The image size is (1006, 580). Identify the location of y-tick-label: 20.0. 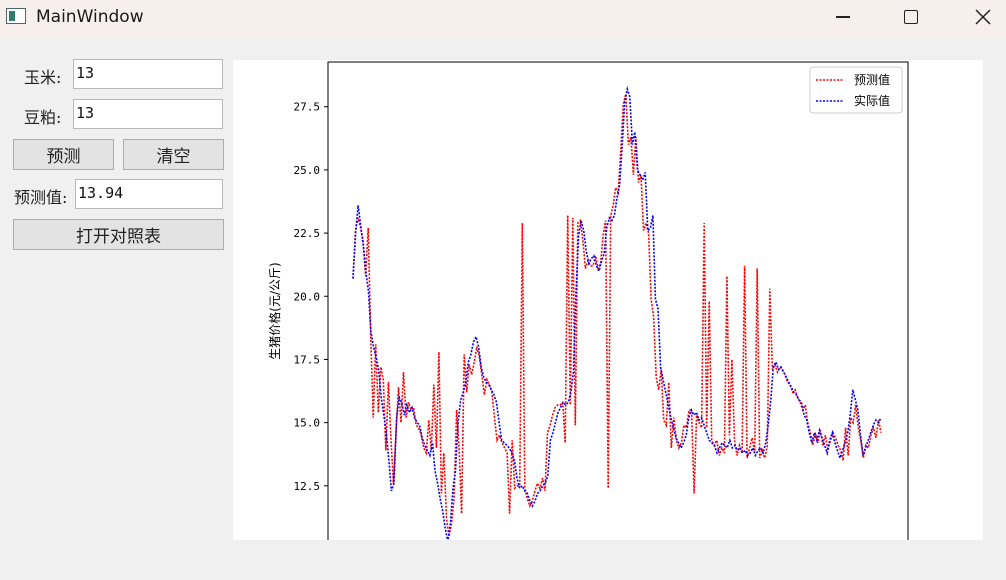
(307, 296).